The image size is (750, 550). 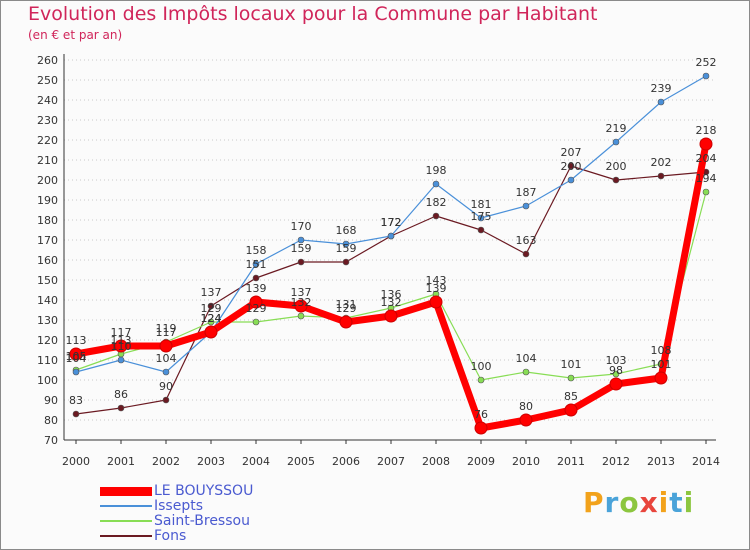 I want to click on x-tick-label: 2009, so click(x=481, y=461).